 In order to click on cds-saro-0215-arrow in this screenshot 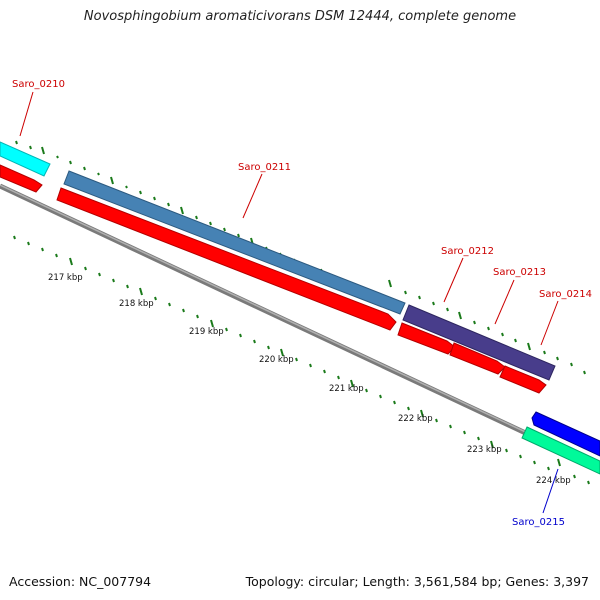, I will do `click(565, 434)`.